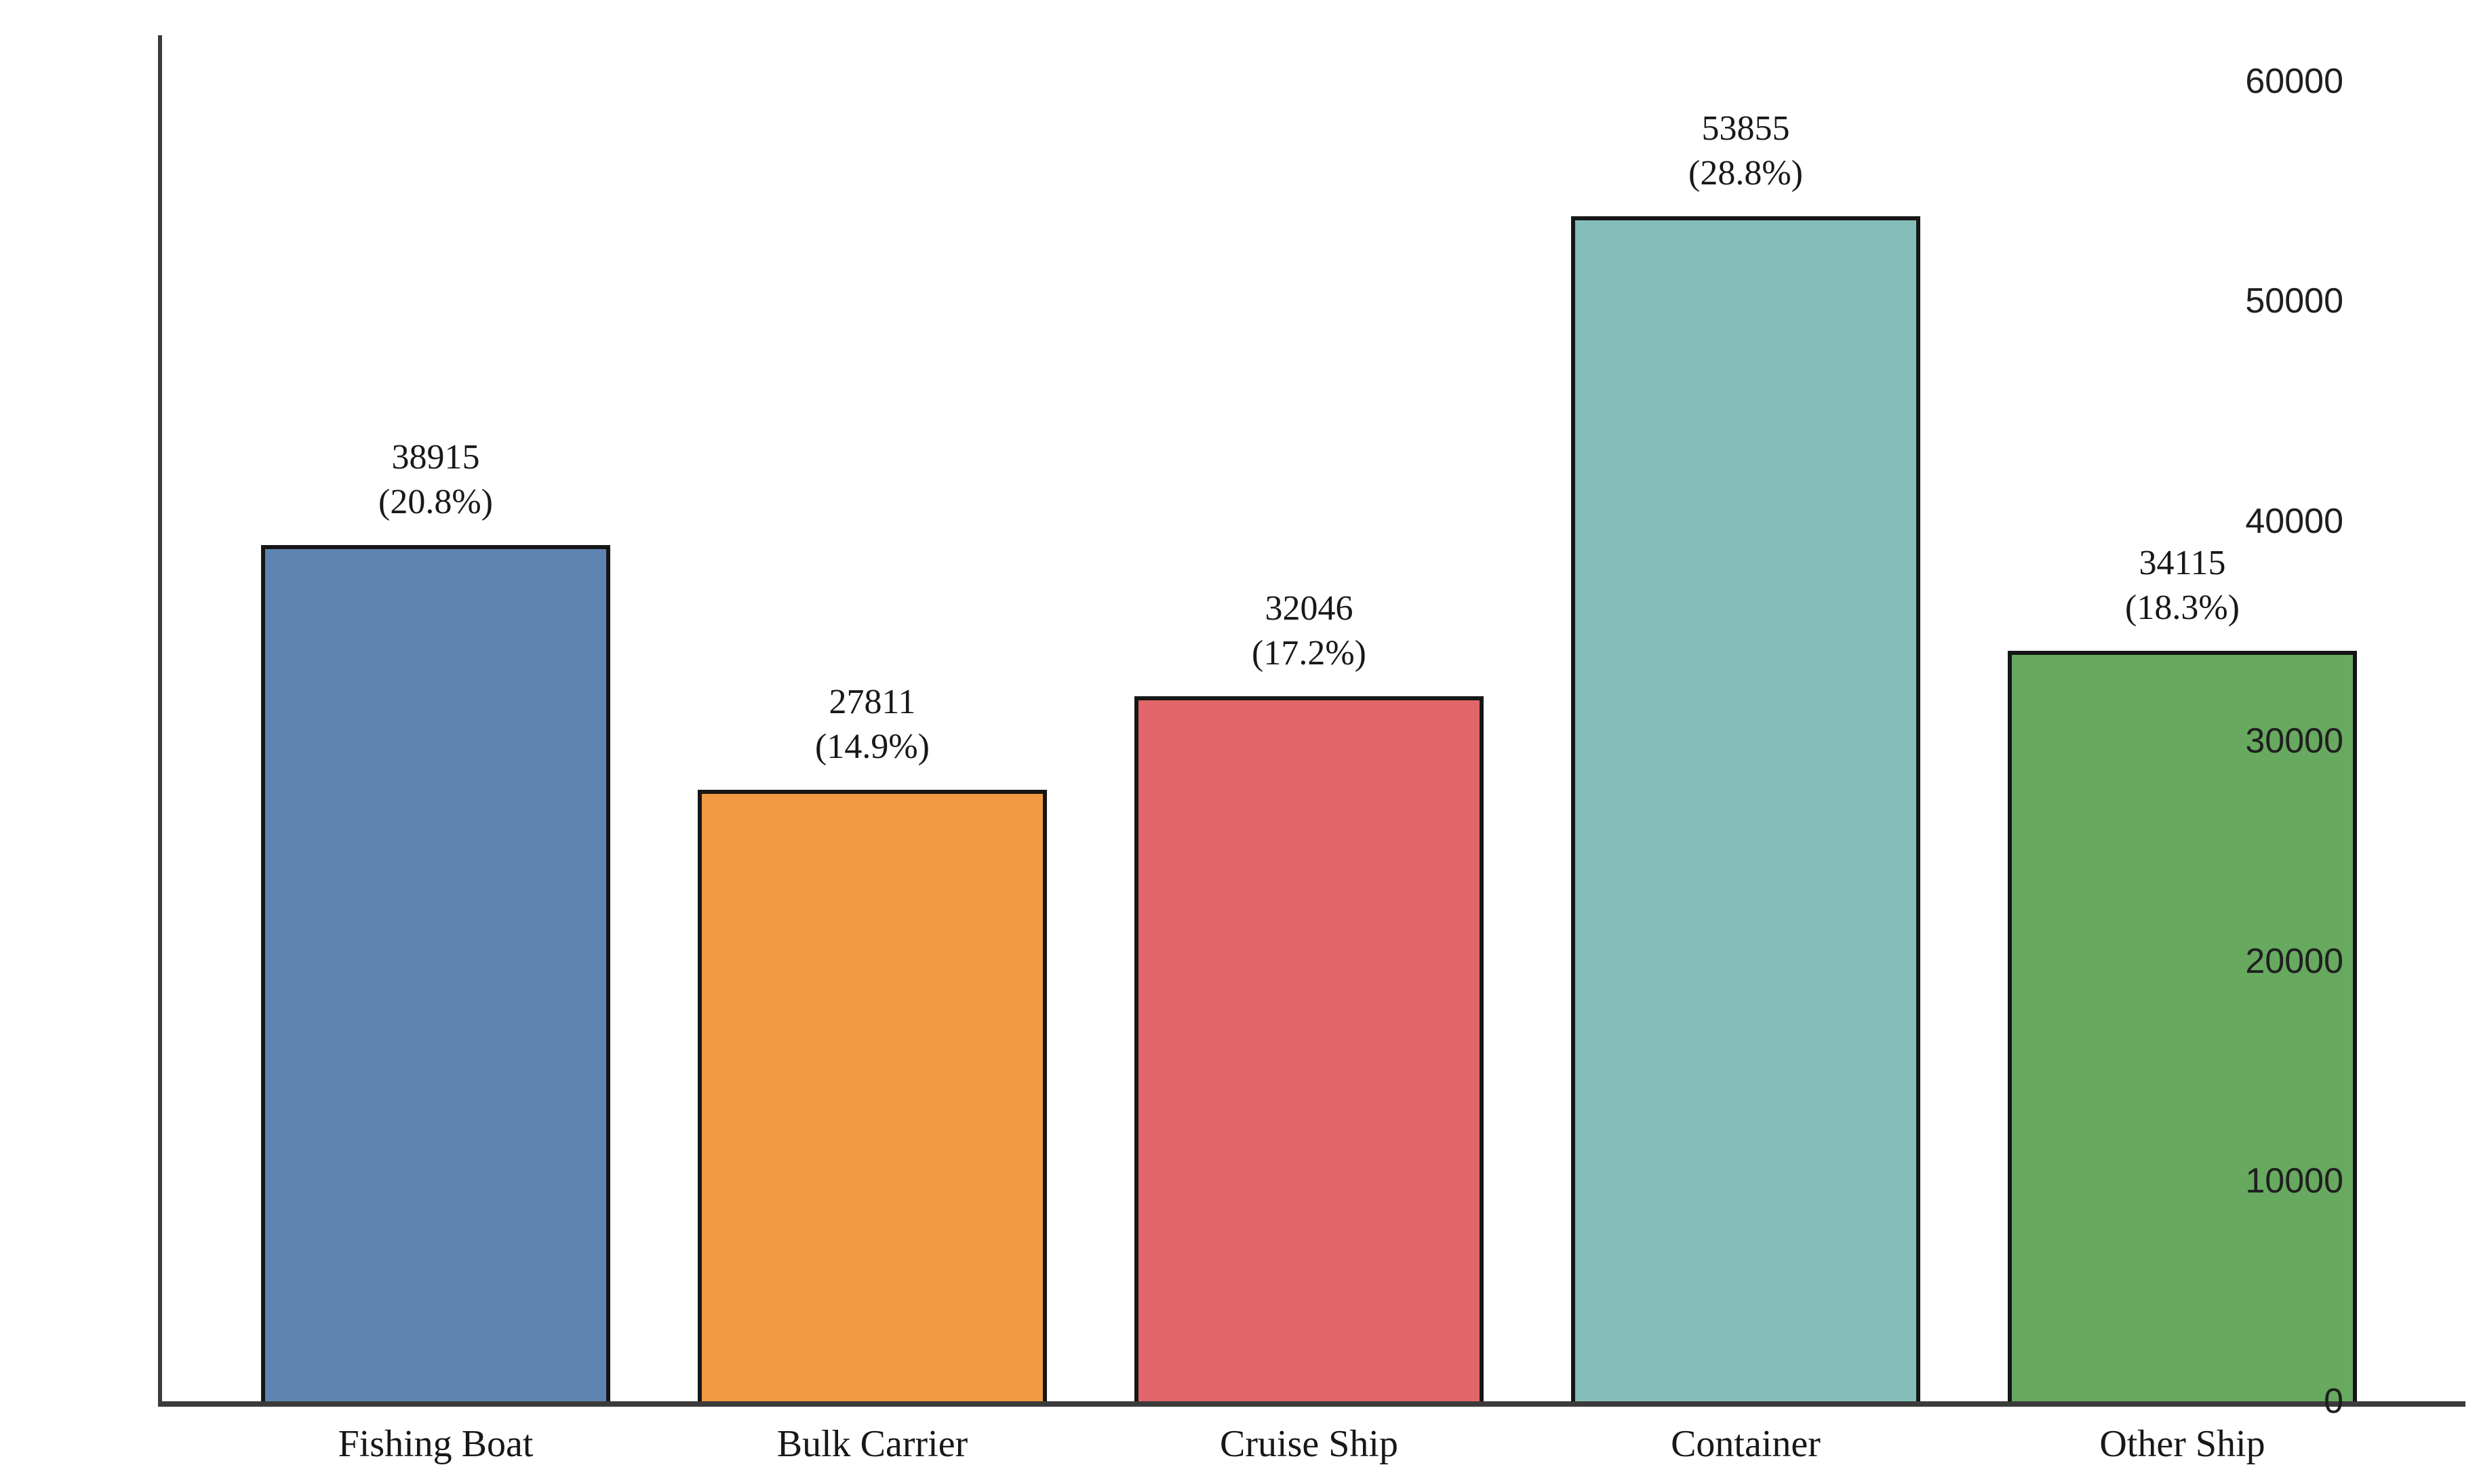  I want to click on bar-container, so click(1745, 808).